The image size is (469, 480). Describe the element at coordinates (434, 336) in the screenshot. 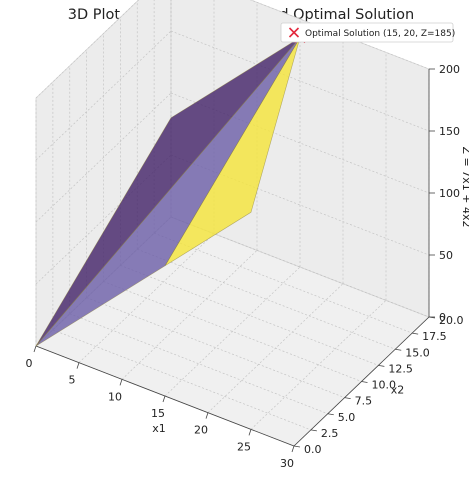

I see `x2-tick-label: 17.5` at that location.